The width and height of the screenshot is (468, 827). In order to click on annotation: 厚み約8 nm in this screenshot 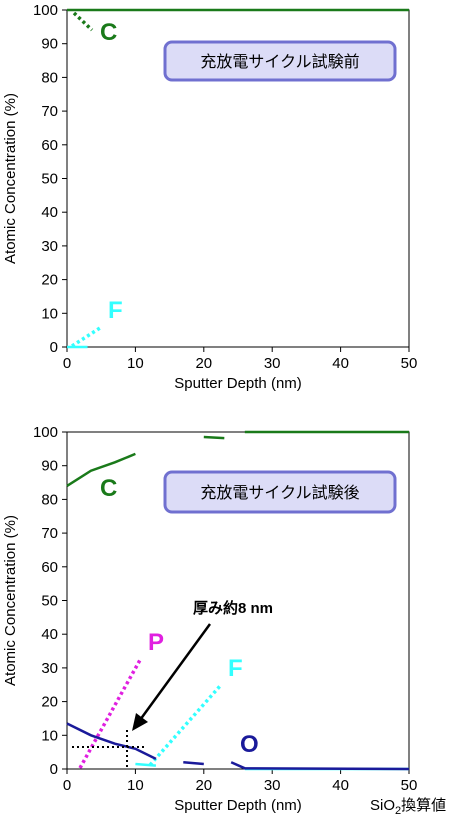, I will do `click(233, 608)`.